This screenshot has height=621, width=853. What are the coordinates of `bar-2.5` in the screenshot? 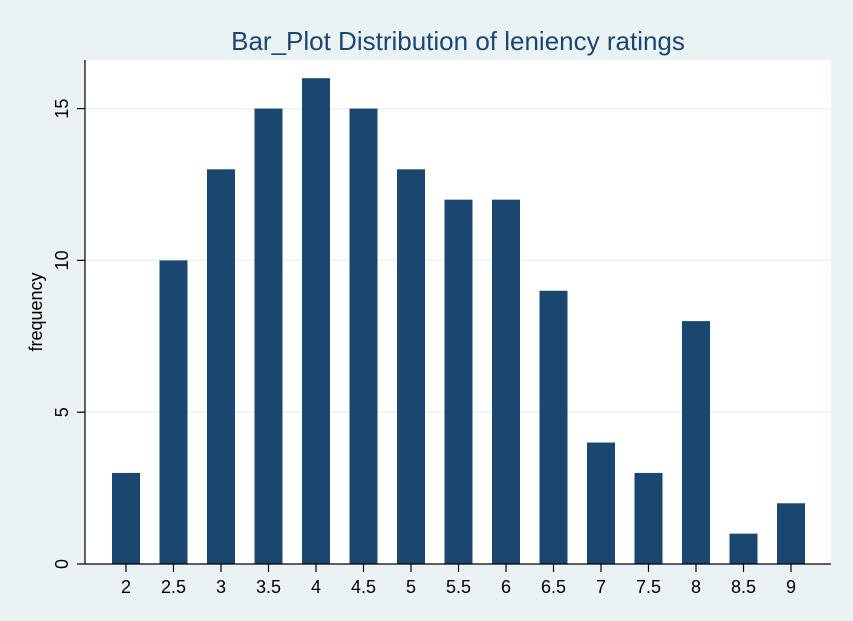 It's located at (173, 412).